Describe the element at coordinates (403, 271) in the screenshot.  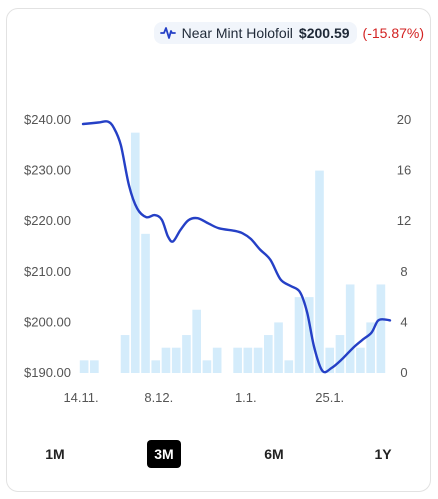
I see `right-axis-tick-label: 8` at that location.